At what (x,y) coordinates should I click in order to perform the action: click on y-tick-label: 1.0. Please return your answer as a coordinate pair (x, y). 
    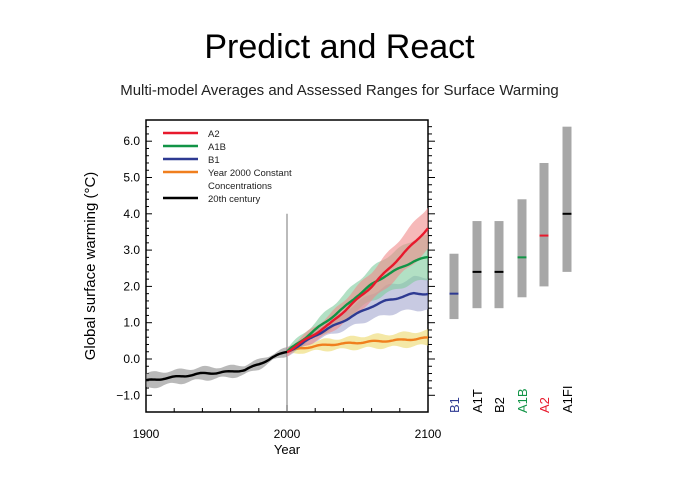
    Looking at the image, I should click on (131, 323).